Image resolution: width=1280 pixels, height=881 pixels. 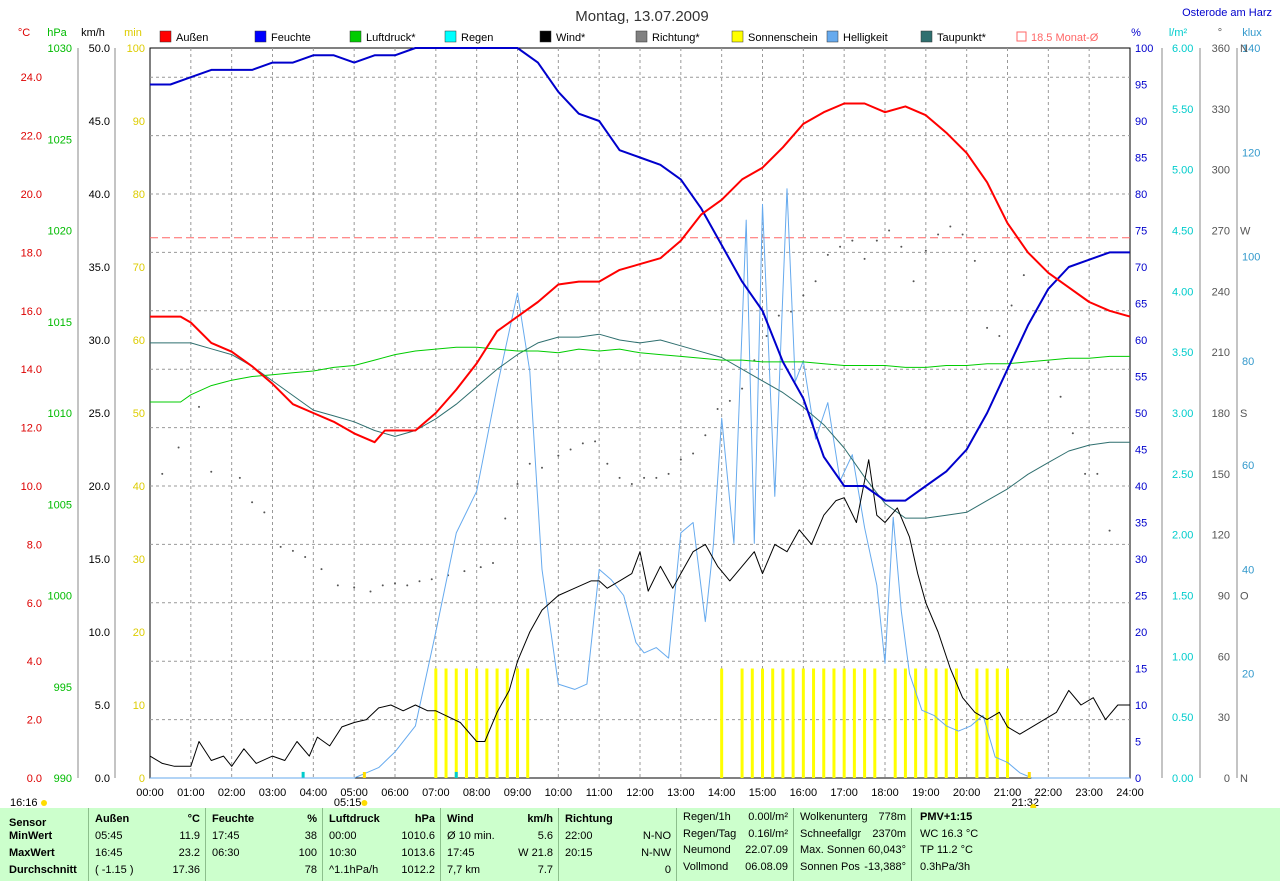 I want to click on direction-tick-label: 30, so click(x=1224, y=718).